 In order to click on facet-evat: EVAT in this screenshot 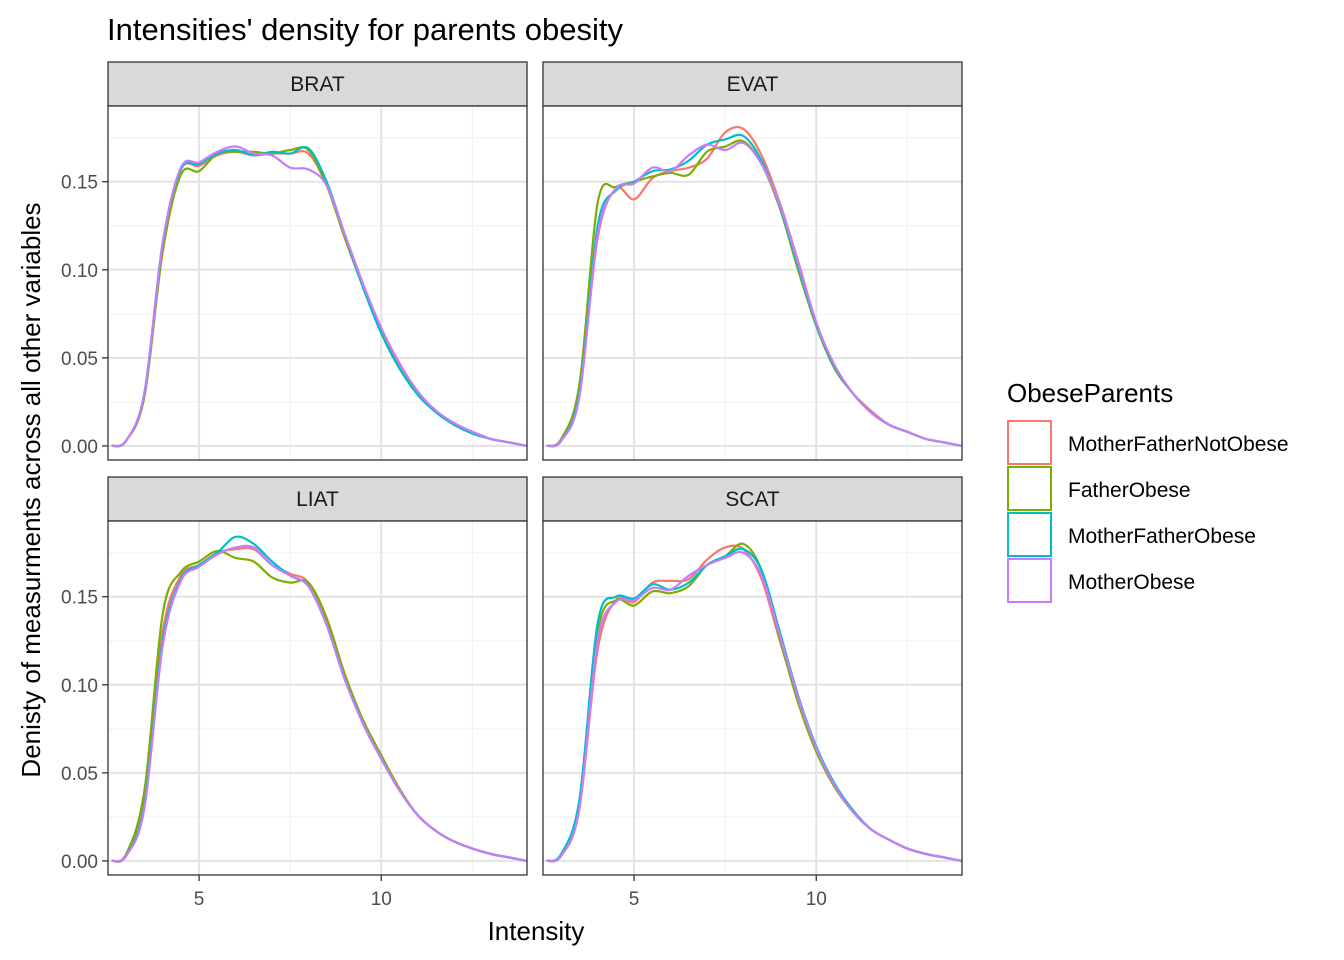, I will do `click(752, 261)`.